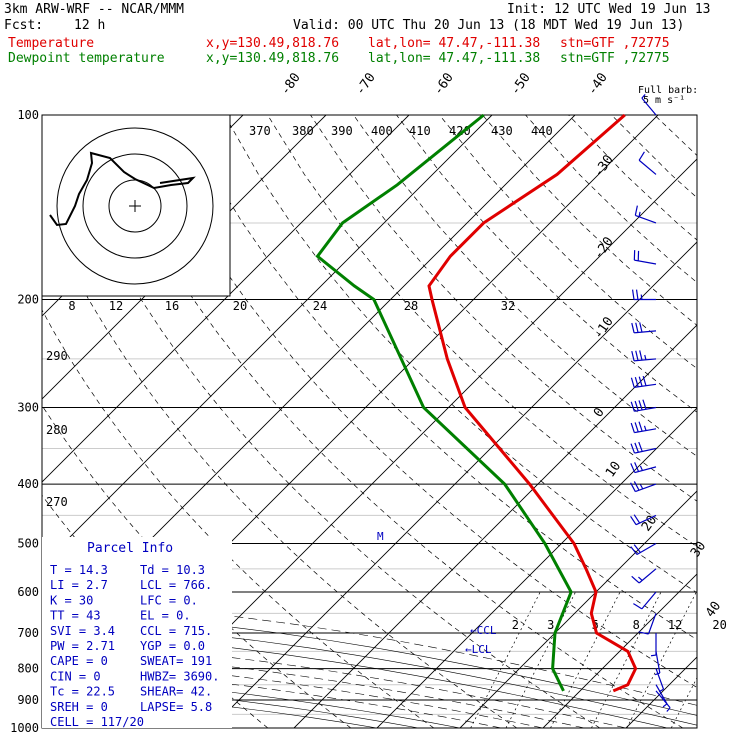 The width and height of the screenshot is (740, 740). Describe the element at coordinates (664, 100) in the screenshot. I see `barb-legend-units: 5 m s⁻¹` at that location.